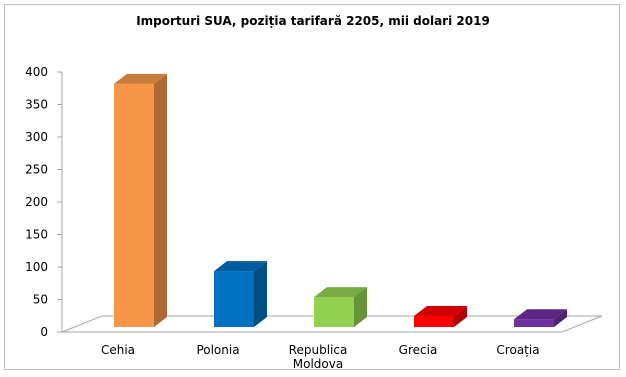 Image resolution: width=626 pixels, height=377 pixels. I want to click on y-tick-label: 250, so click(36, 170).